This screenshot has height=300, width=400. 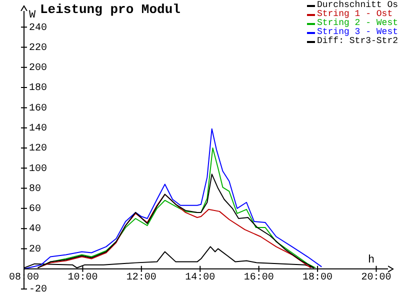 I want to click on legend-label: String 1 - Ost, so click(x=354, y=14).